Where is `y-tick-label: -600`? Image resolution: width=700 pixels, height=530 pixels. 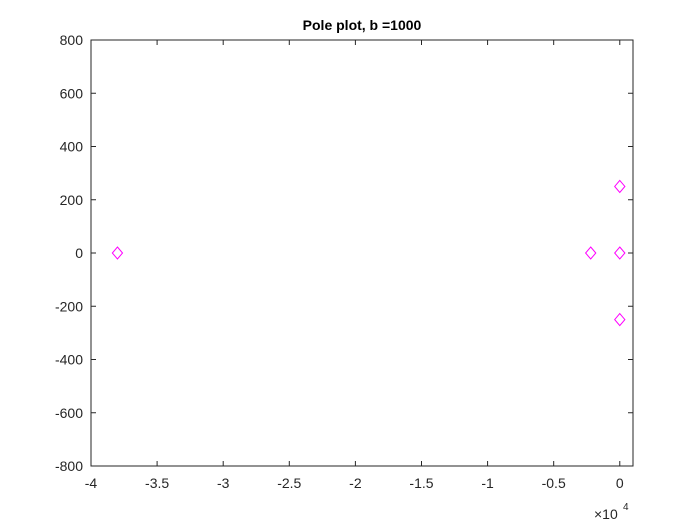 y-tick-label: -600 is located at coordinates (69, 413).